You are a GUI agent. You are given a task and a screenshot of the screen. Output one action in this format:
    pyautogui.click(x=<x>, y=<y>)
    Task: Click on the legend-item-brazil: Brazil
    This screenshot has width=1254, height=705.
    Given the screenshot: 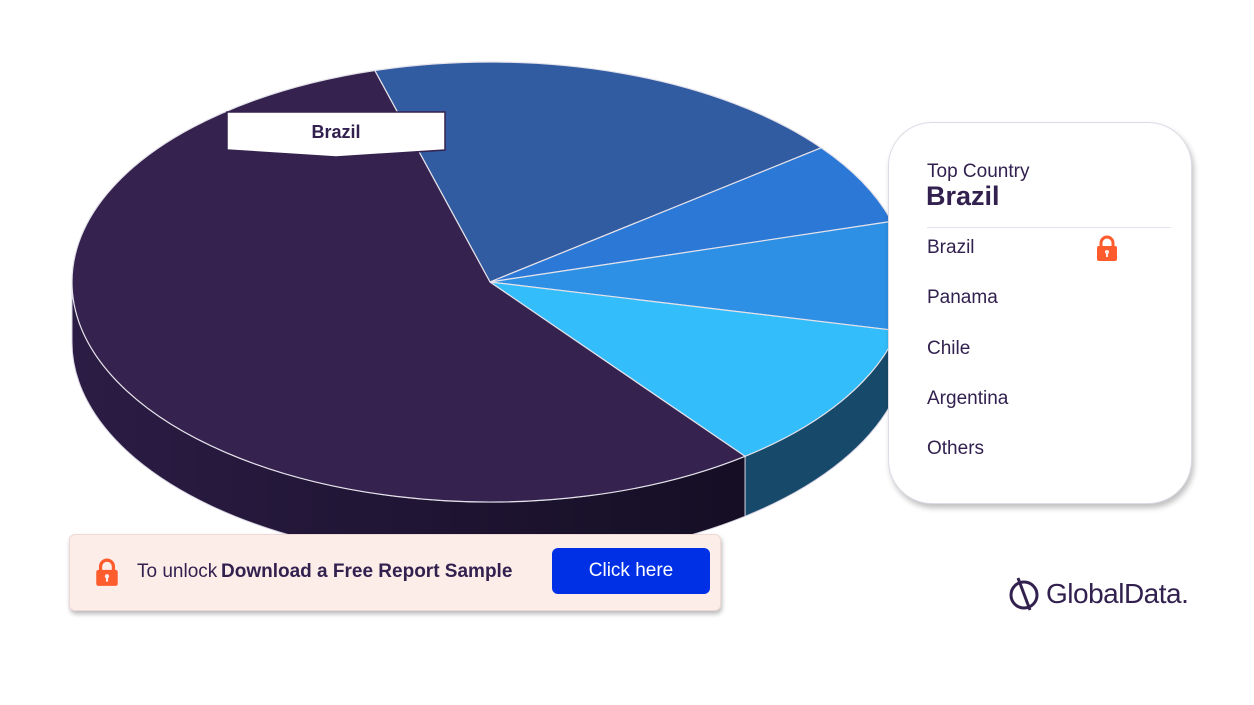 What is the action you would take?
    pyautogui.click(x=951, y=247)
    